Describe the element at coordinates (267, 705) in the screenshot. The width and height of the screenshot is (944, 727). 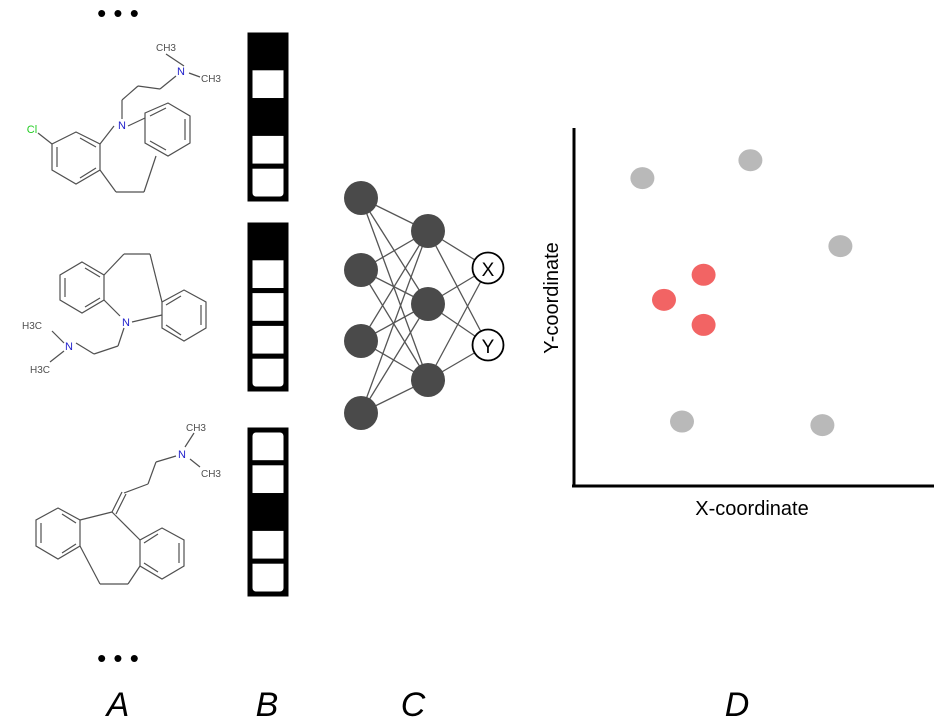
I see `panel-label-b: B` at that location.